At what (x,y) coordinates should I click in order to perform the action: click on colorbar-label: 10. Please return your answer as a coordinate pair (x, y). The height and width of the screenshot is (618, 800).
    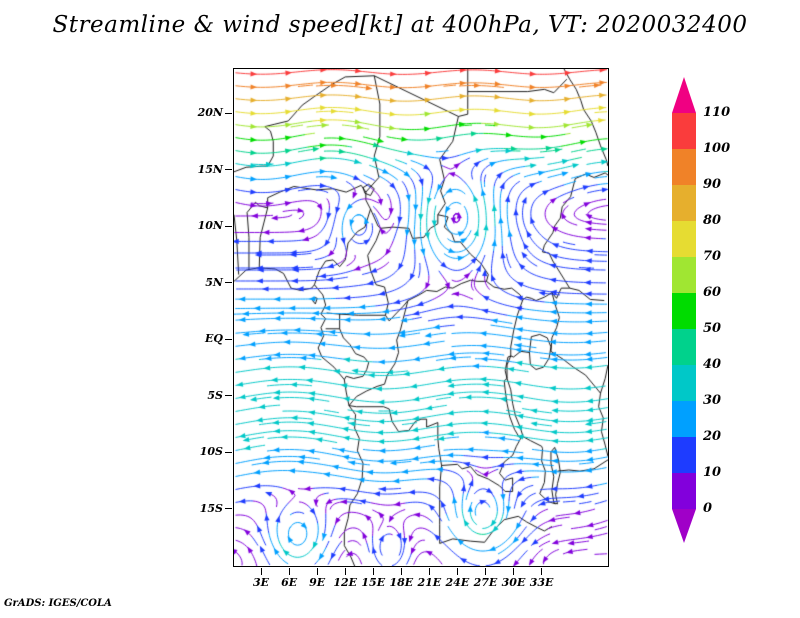
    Looking at the image, I should click on (712, 472).